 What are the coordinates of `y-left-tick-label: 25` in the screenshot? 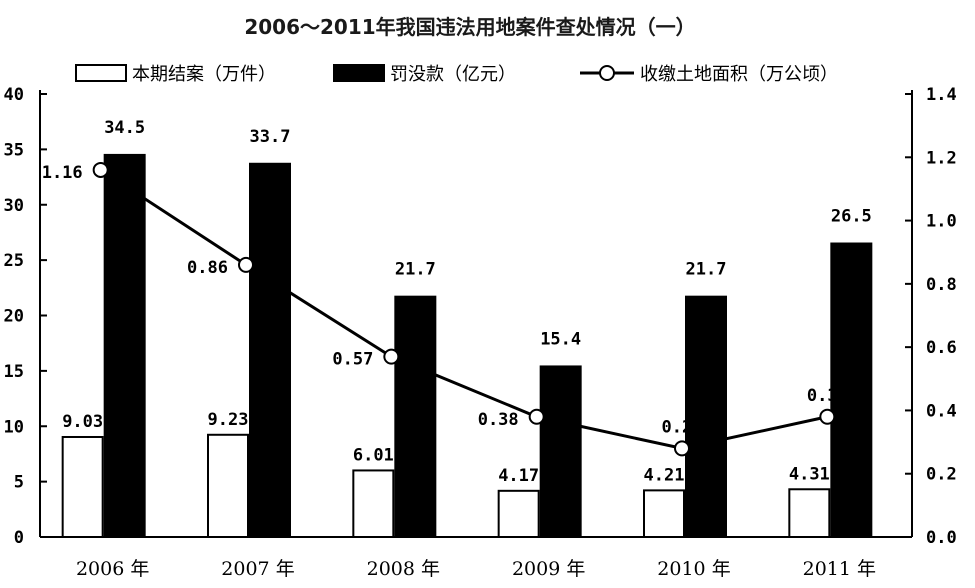 It's located at (14, 261).